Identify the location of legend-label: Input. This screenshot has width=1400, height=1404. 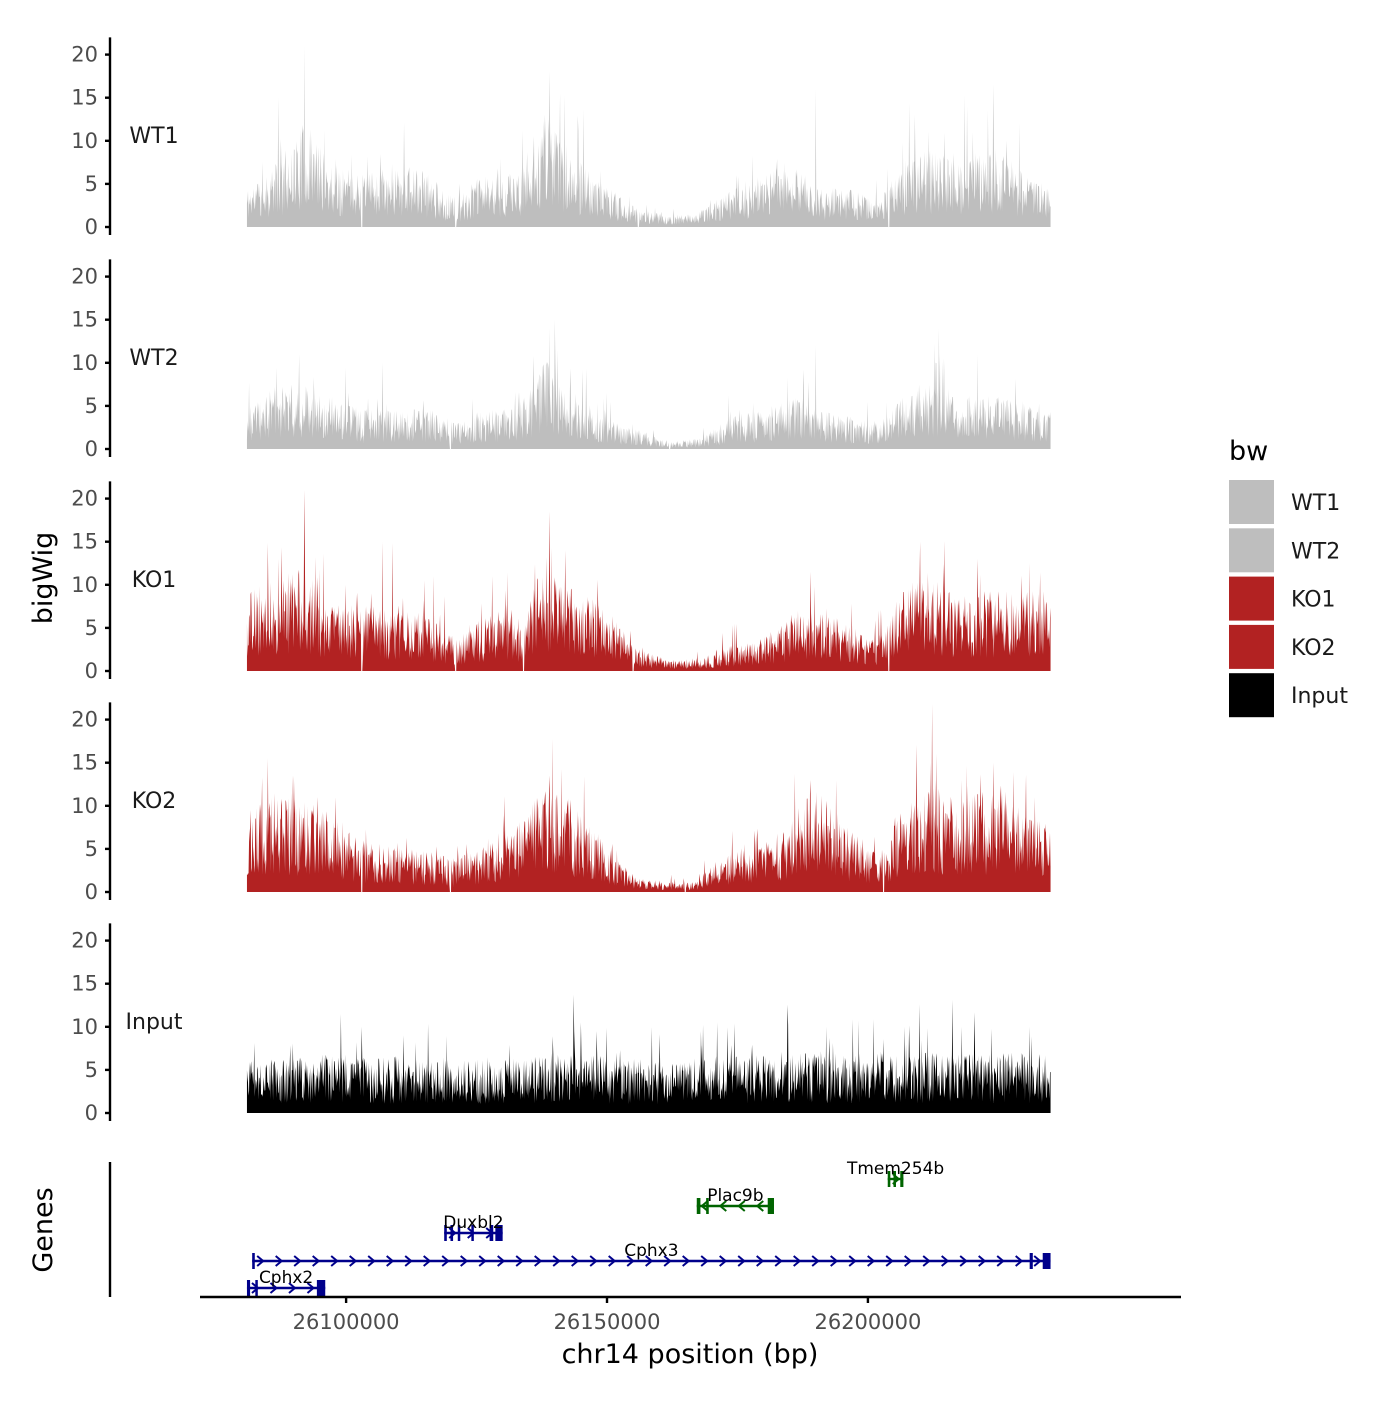
(1319, 696).